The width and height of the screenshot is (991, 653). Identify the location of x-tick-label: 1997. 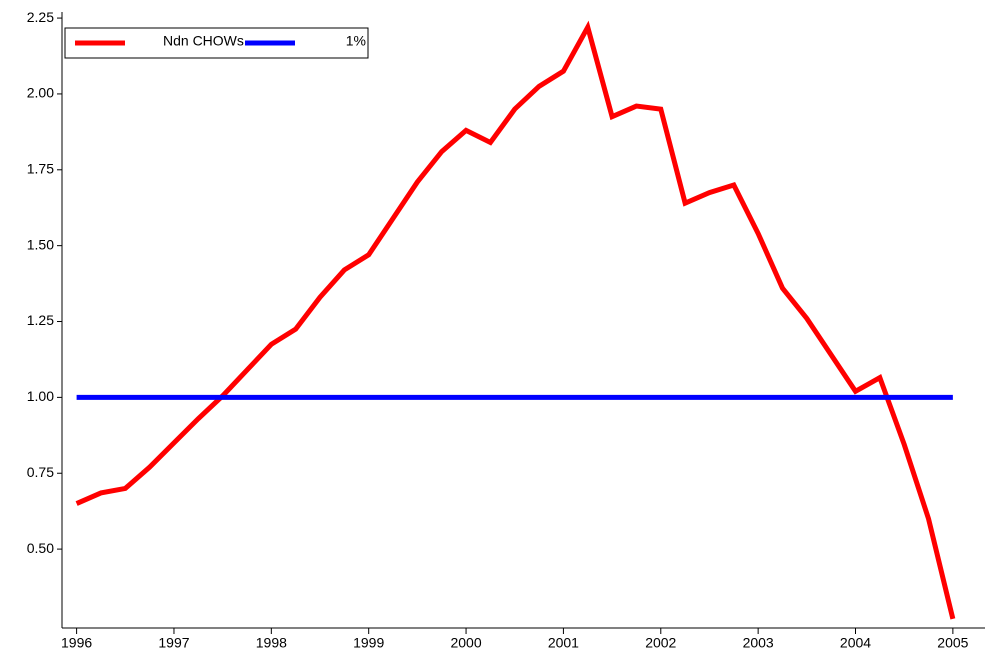
(173, 643).